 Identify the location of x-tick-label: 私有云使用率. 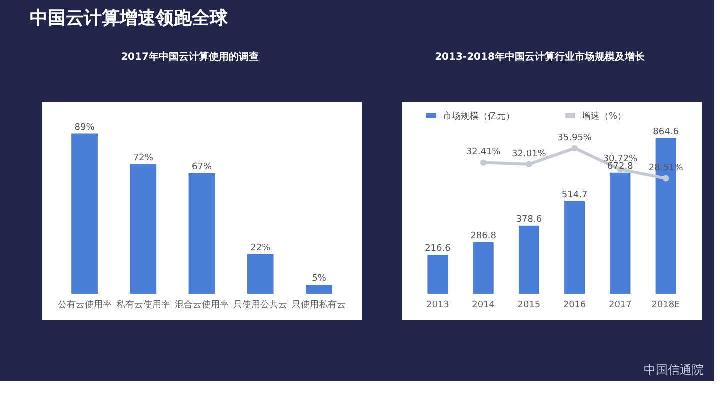
(143, 305).